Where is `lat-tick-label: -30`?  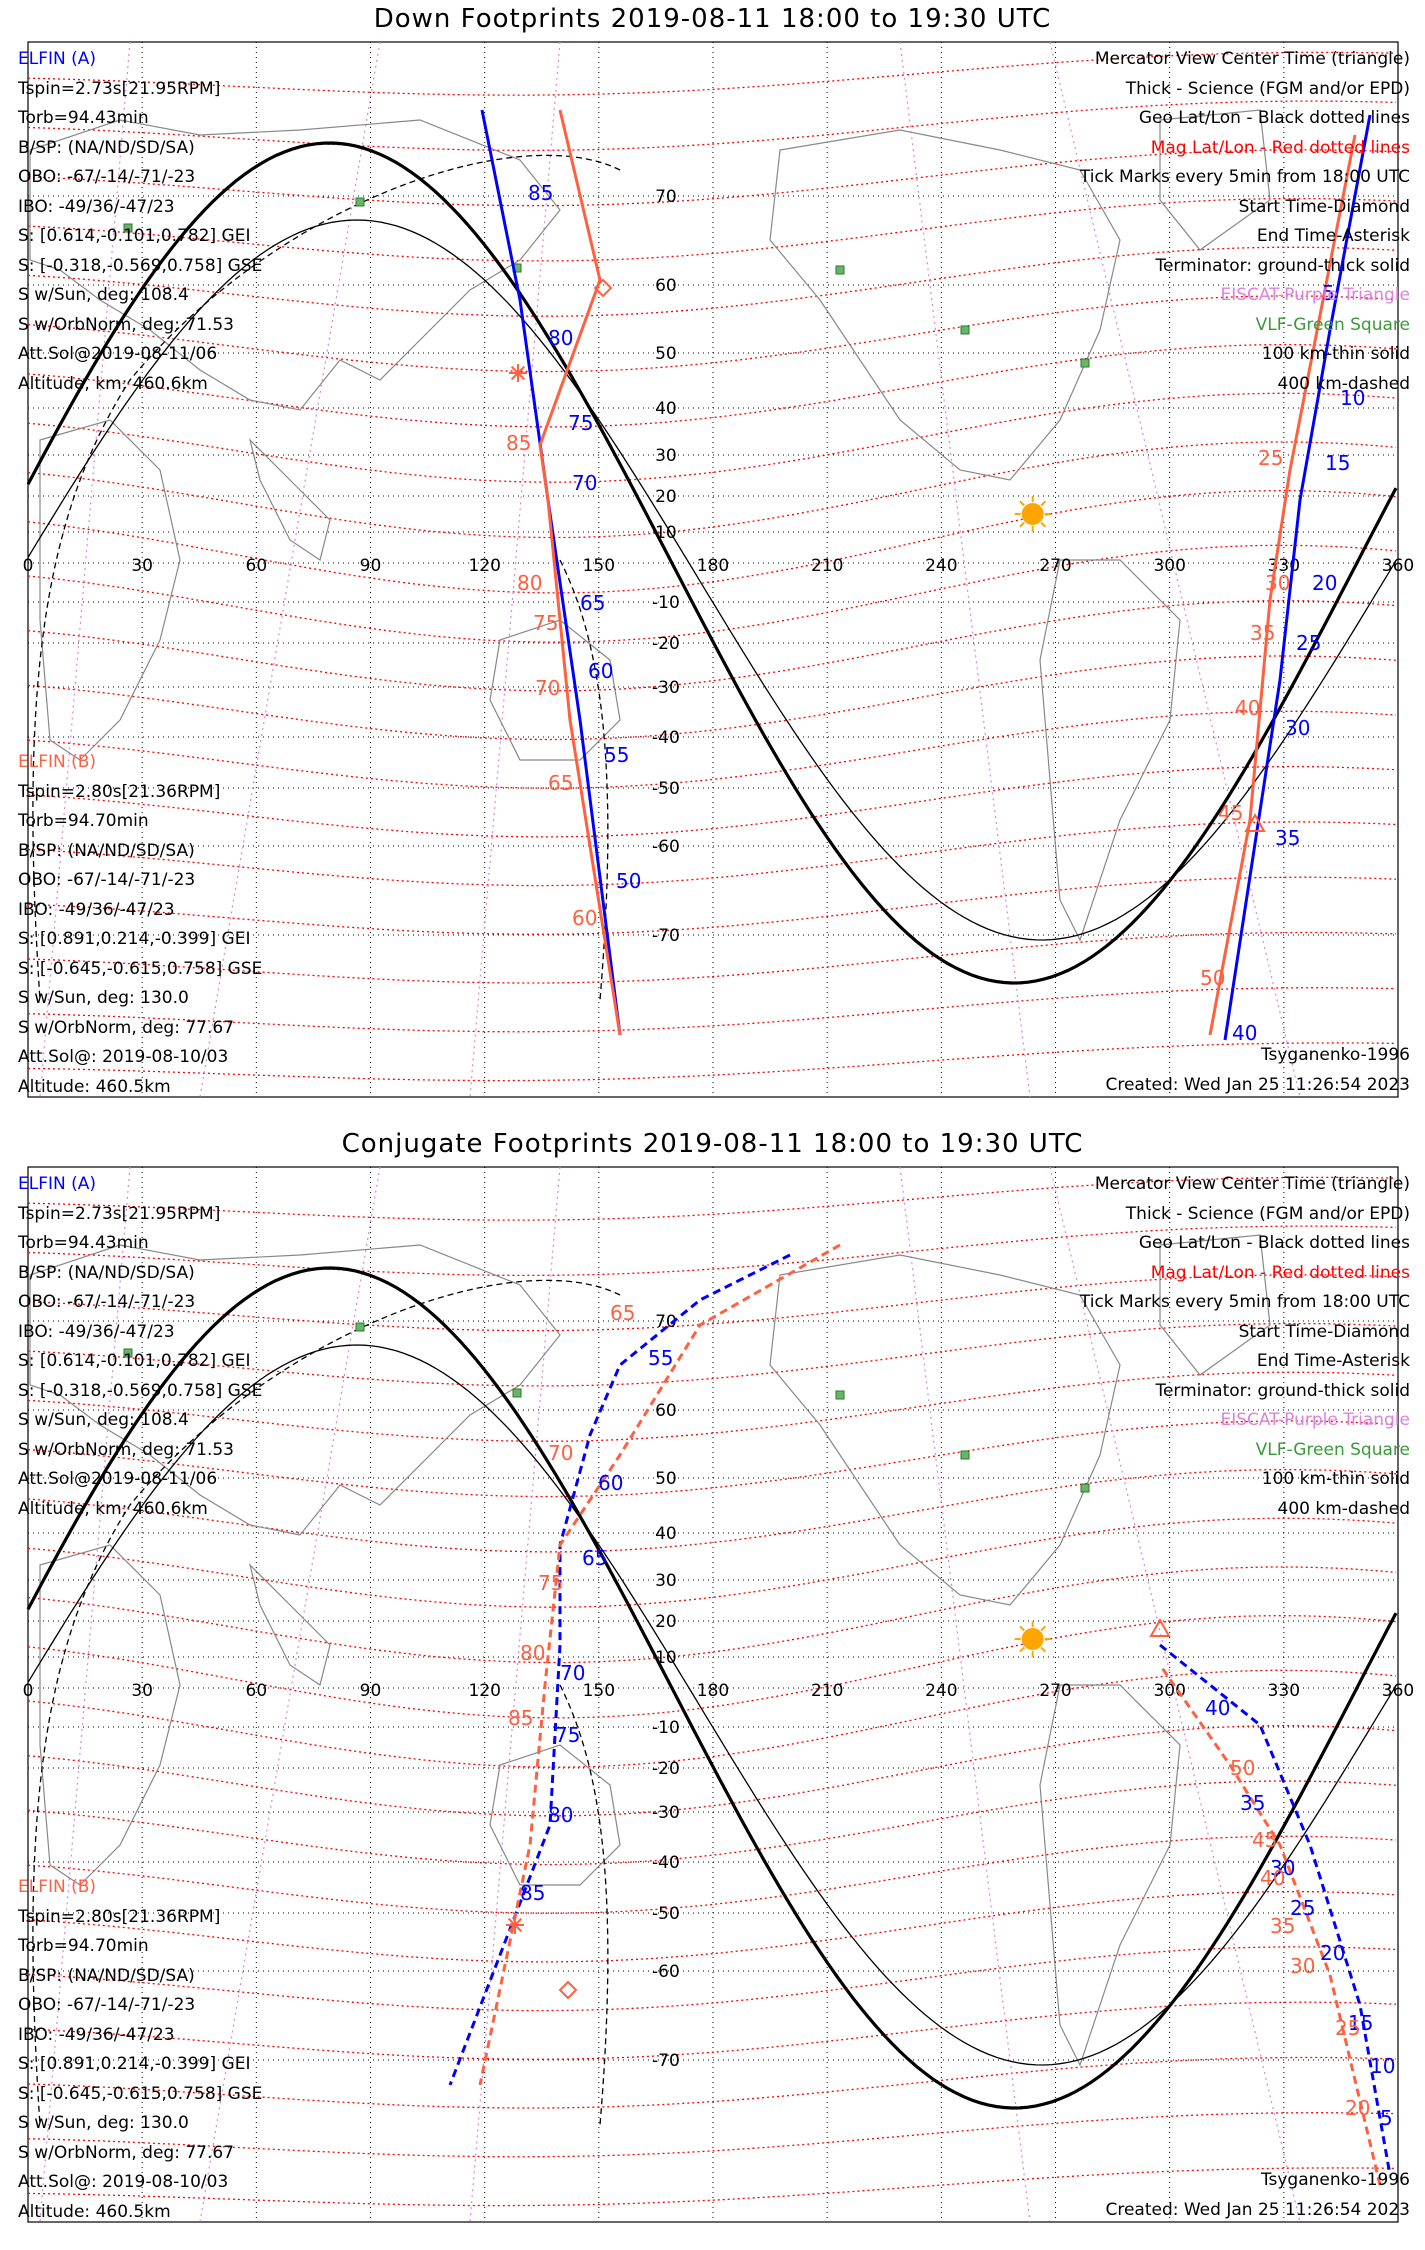
lat-tick-label: -30 is located at coordinates (666, 688).